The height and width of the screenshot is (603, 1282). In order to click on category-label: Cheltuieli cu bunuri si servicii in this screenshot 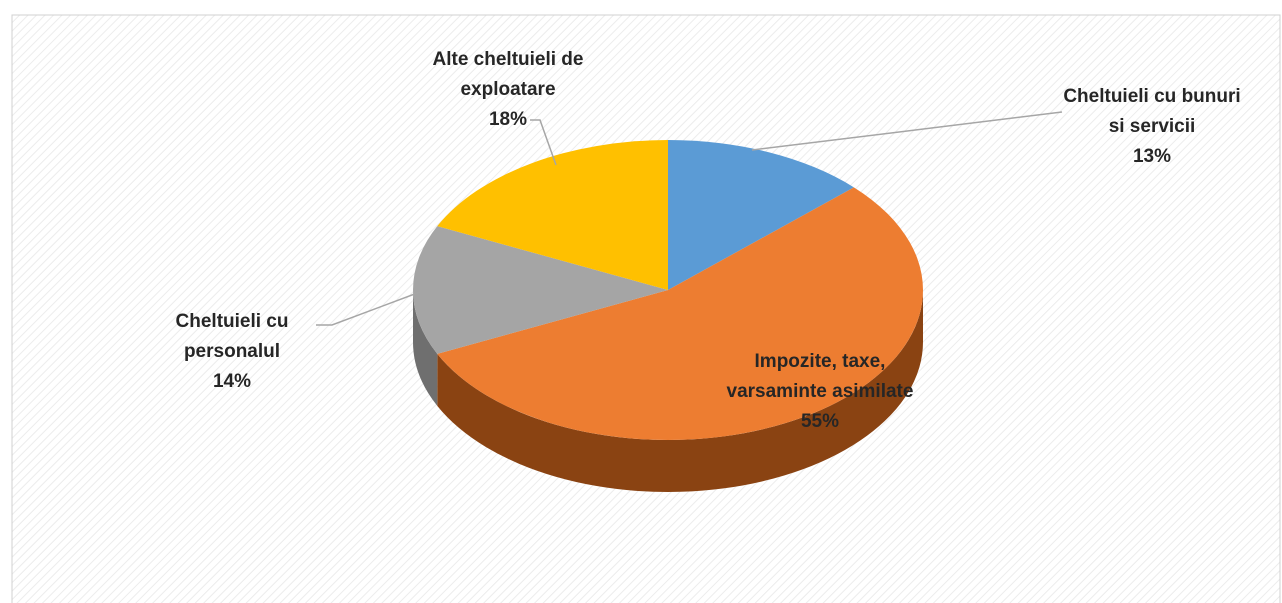, I will do `click(1152, 111)`.